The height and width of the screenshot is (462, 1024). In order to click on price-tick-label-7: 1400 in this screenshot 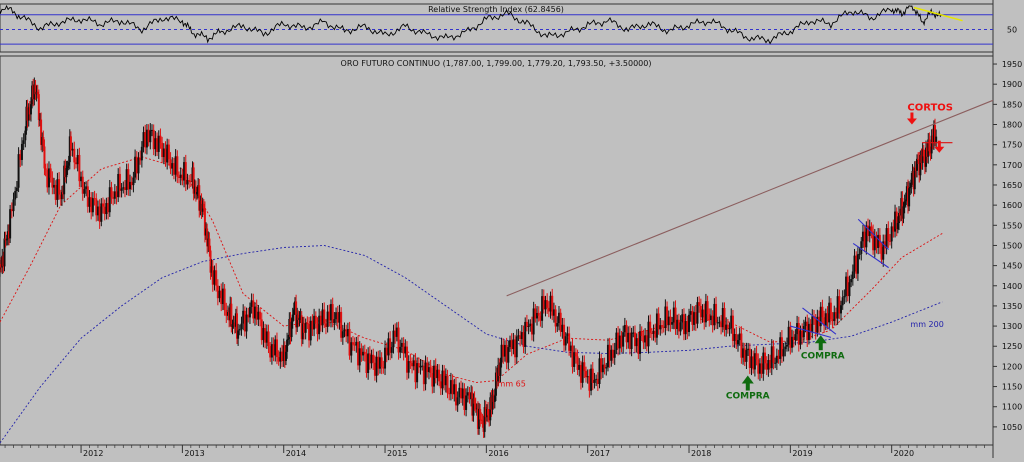, I will do `click(1012, 286)`.